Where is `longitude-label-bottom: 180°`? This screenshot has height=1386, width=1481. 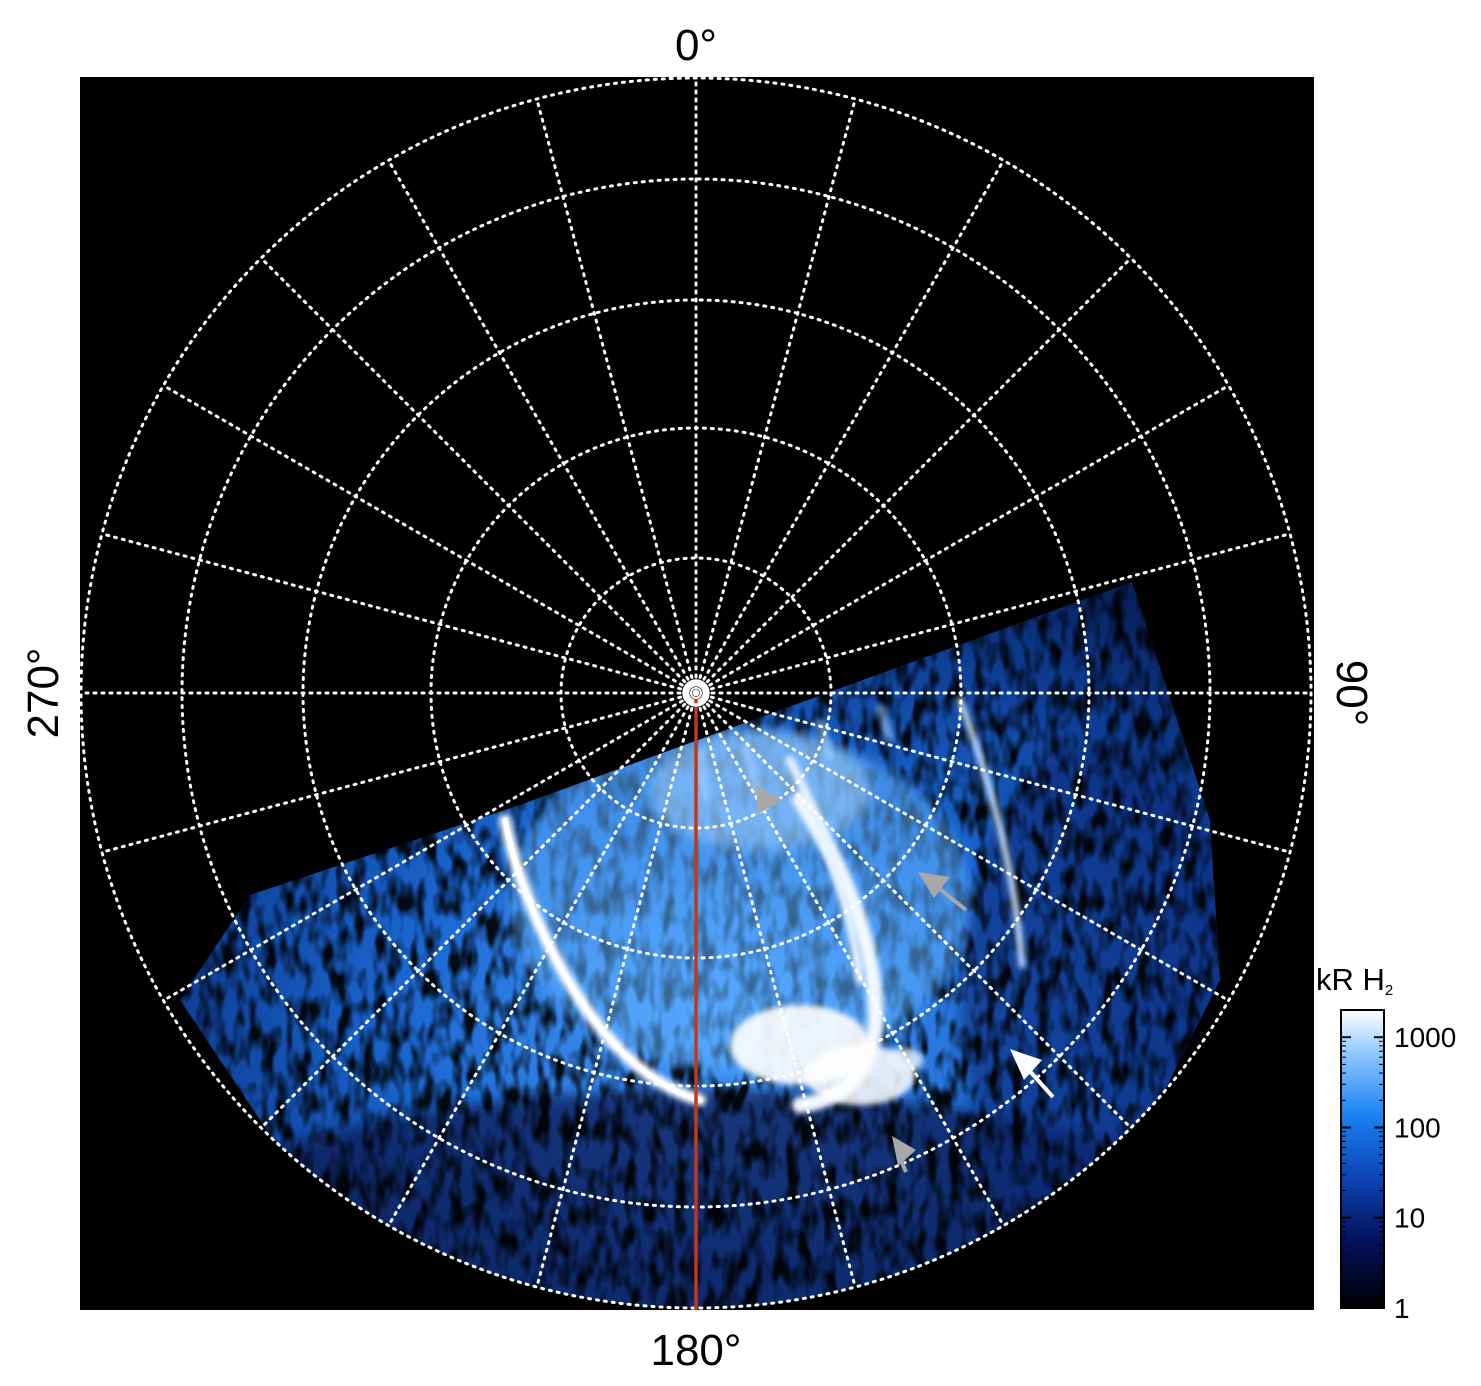
longitude-label-bottom: 180° is located at coordinates (695, 1350).